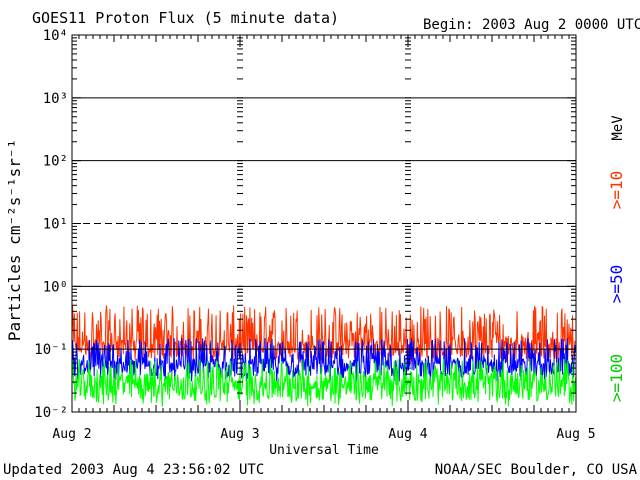 Image resolution: width=640 pixels, height=480 pixels. I want to click on x-tick-label: Aug 3, so click(239, 434).